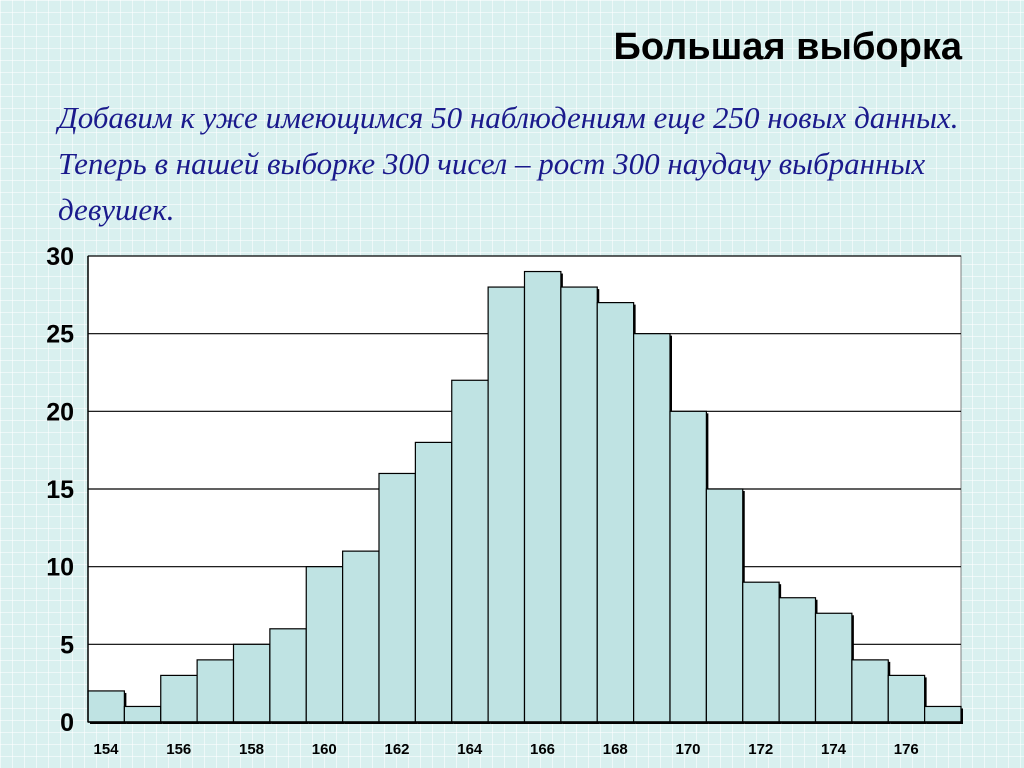 This screenshot has height=768, width=1024. I want to click on x-tick-label: 166, so click(542, 749).